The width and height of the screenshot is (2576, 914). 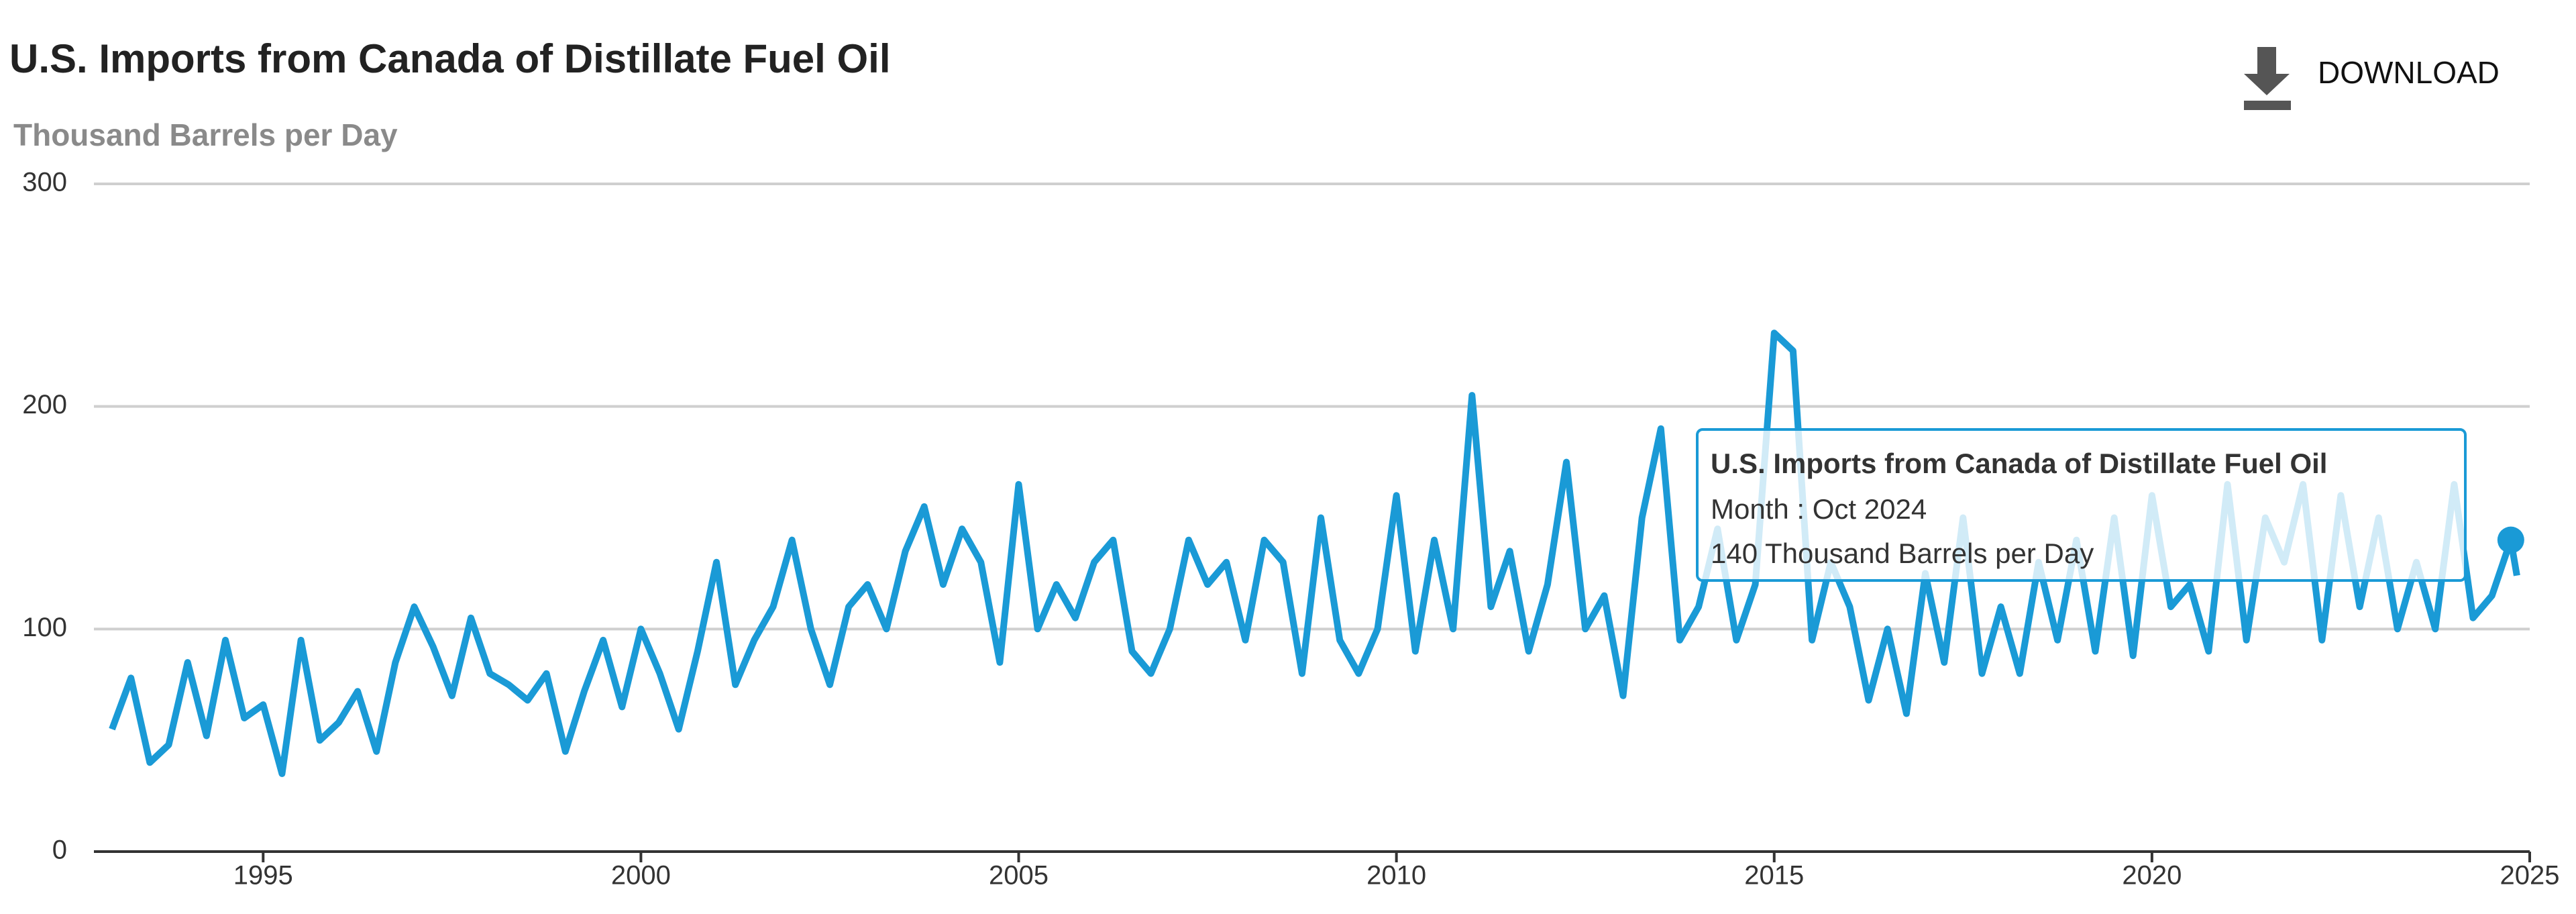 I want to click on download-label: DOWNLOAD, so click(x=2409, y=72).